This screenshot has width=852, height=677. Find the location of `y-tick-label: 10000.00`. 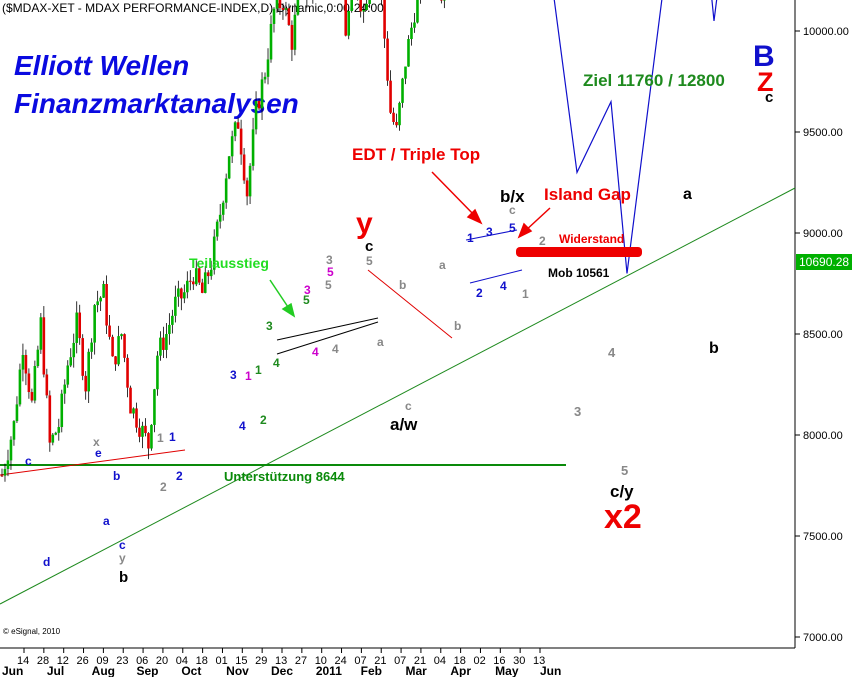

y-tick-label: 10000.00 is located at coordinates (826, 32).